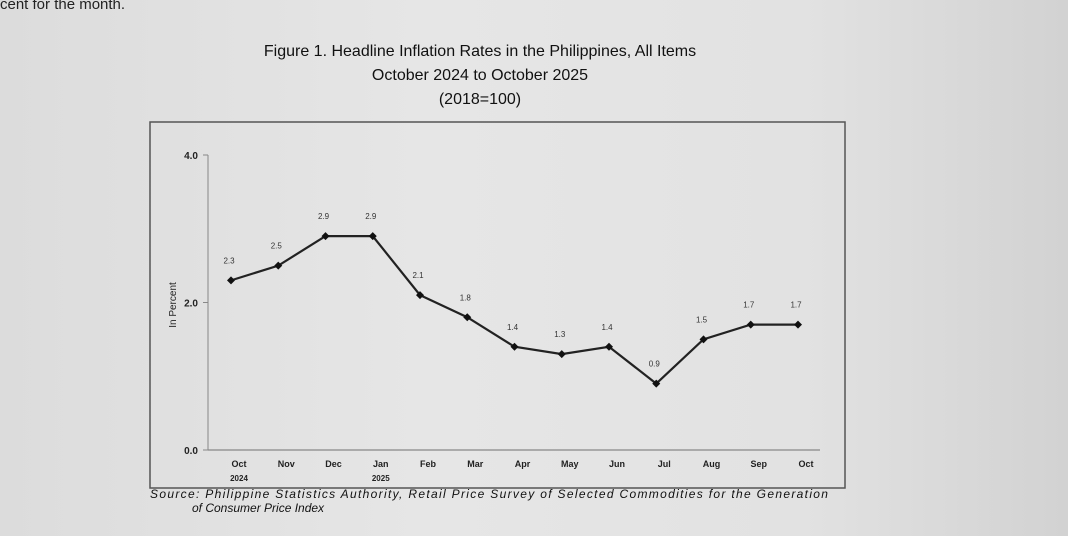  I want to click on x-tick-label: Nov, so click(286, 464).